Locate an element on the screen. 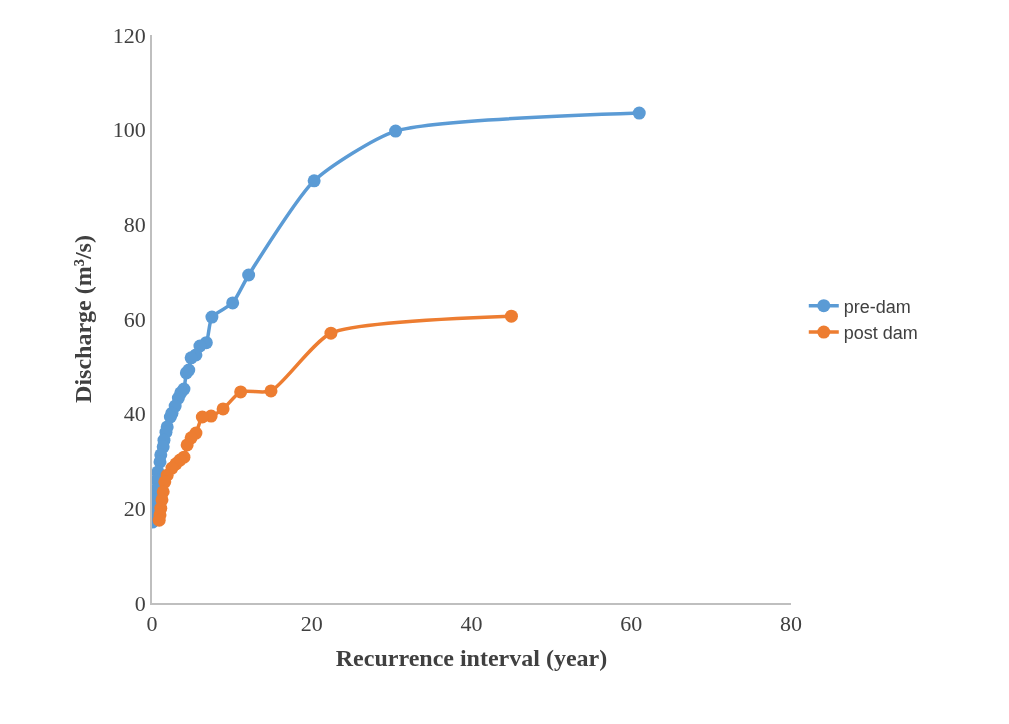  y-tick-label: 40 is located at coordinates (134, 414).